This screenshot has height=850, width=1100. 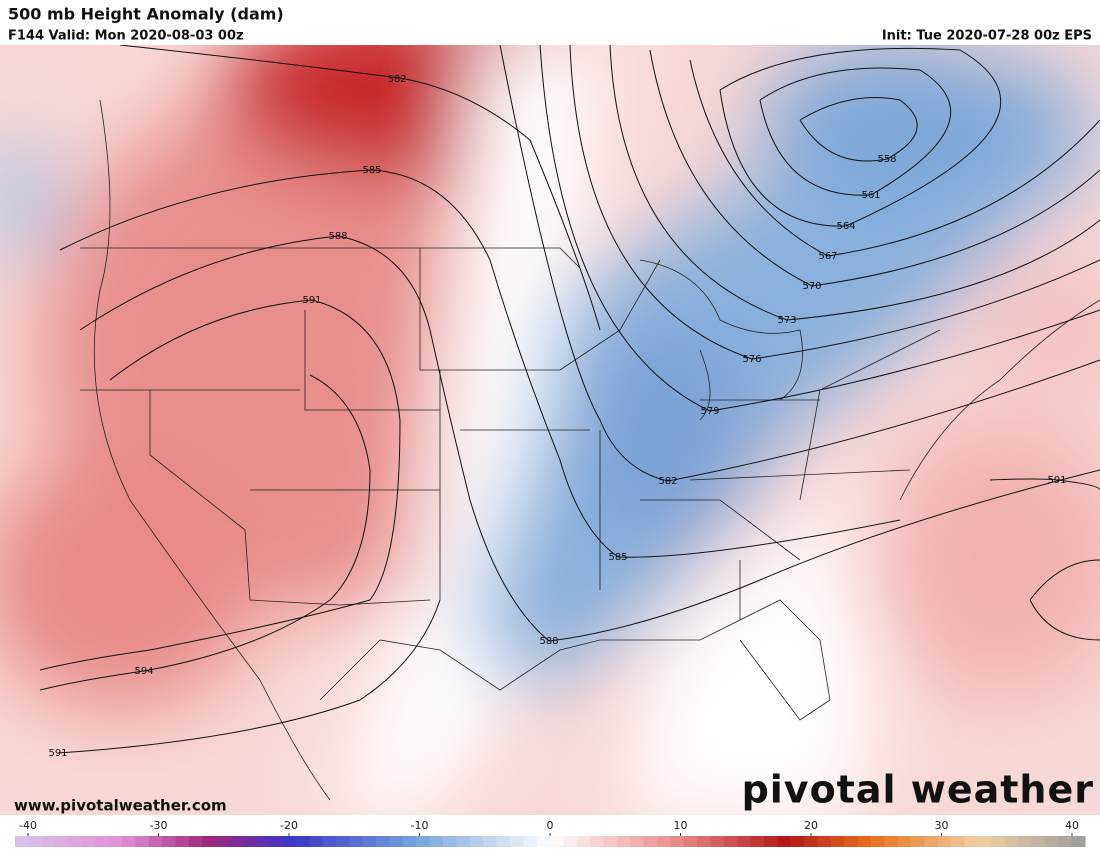 I want to click on contour-label: 576, so click(x=751, y=359).